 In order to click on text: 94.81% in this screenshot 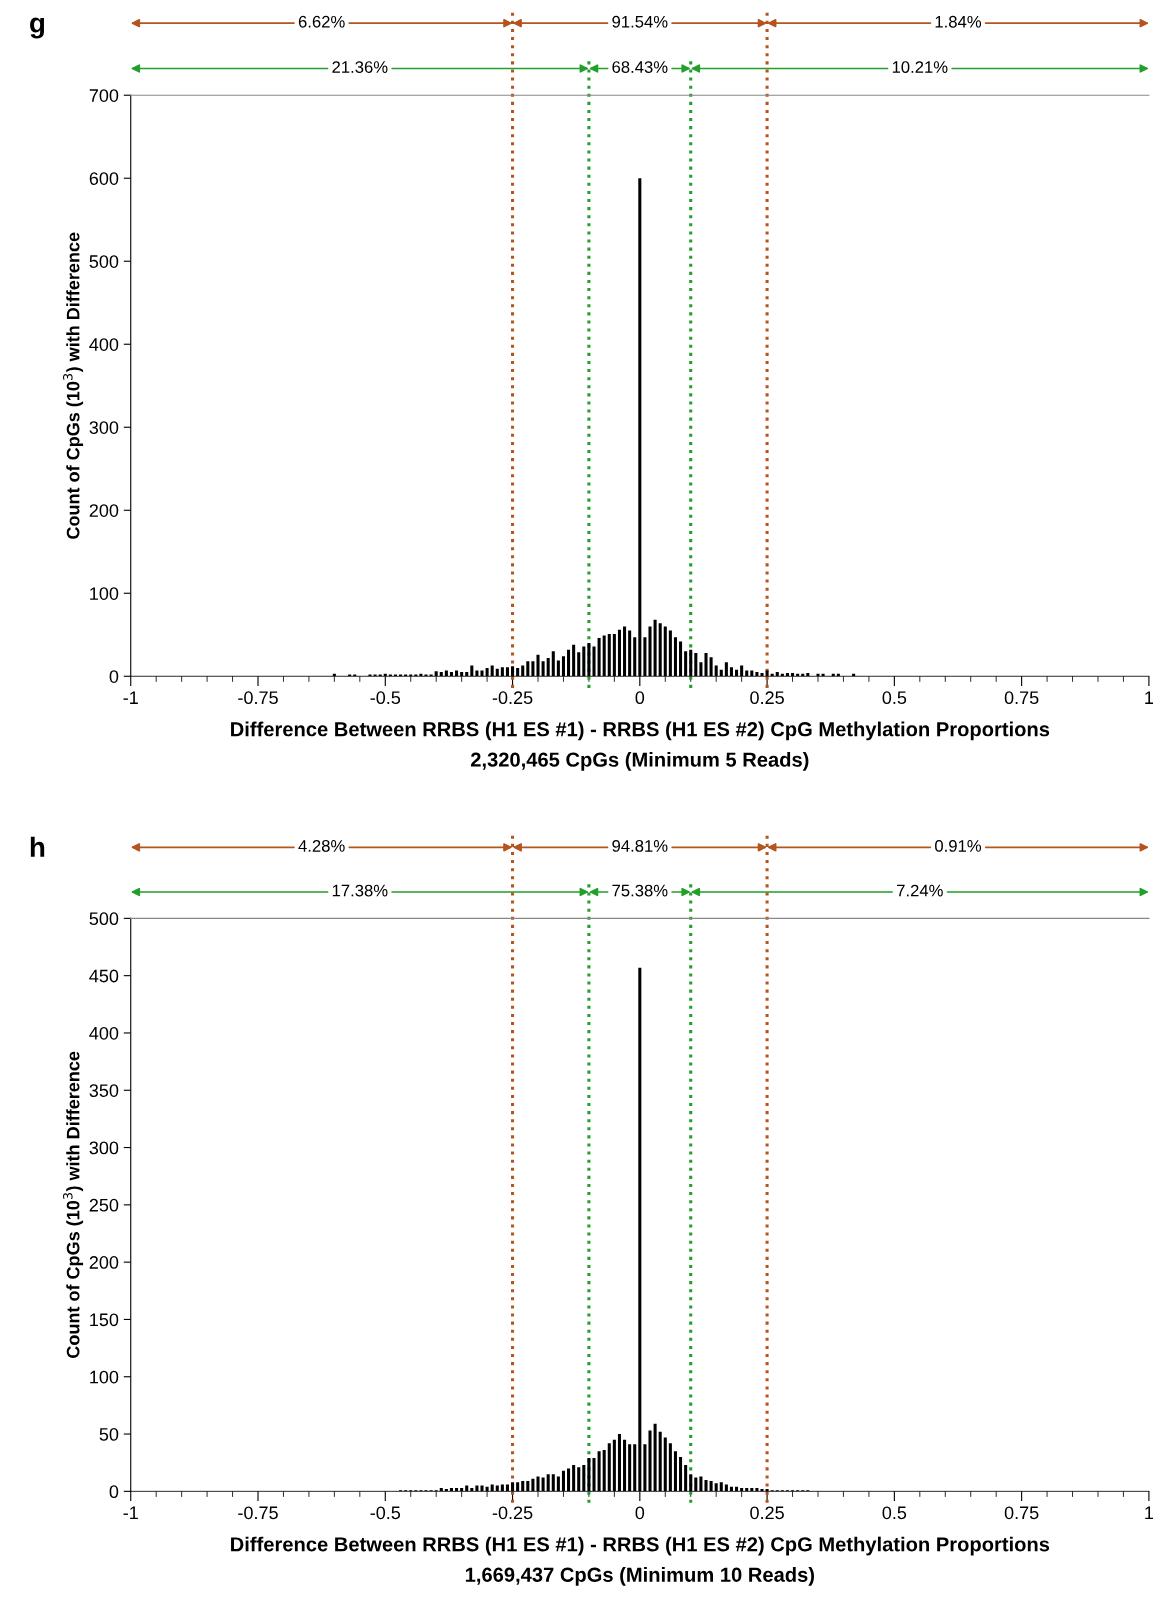, I will do `click(640, 845)`.